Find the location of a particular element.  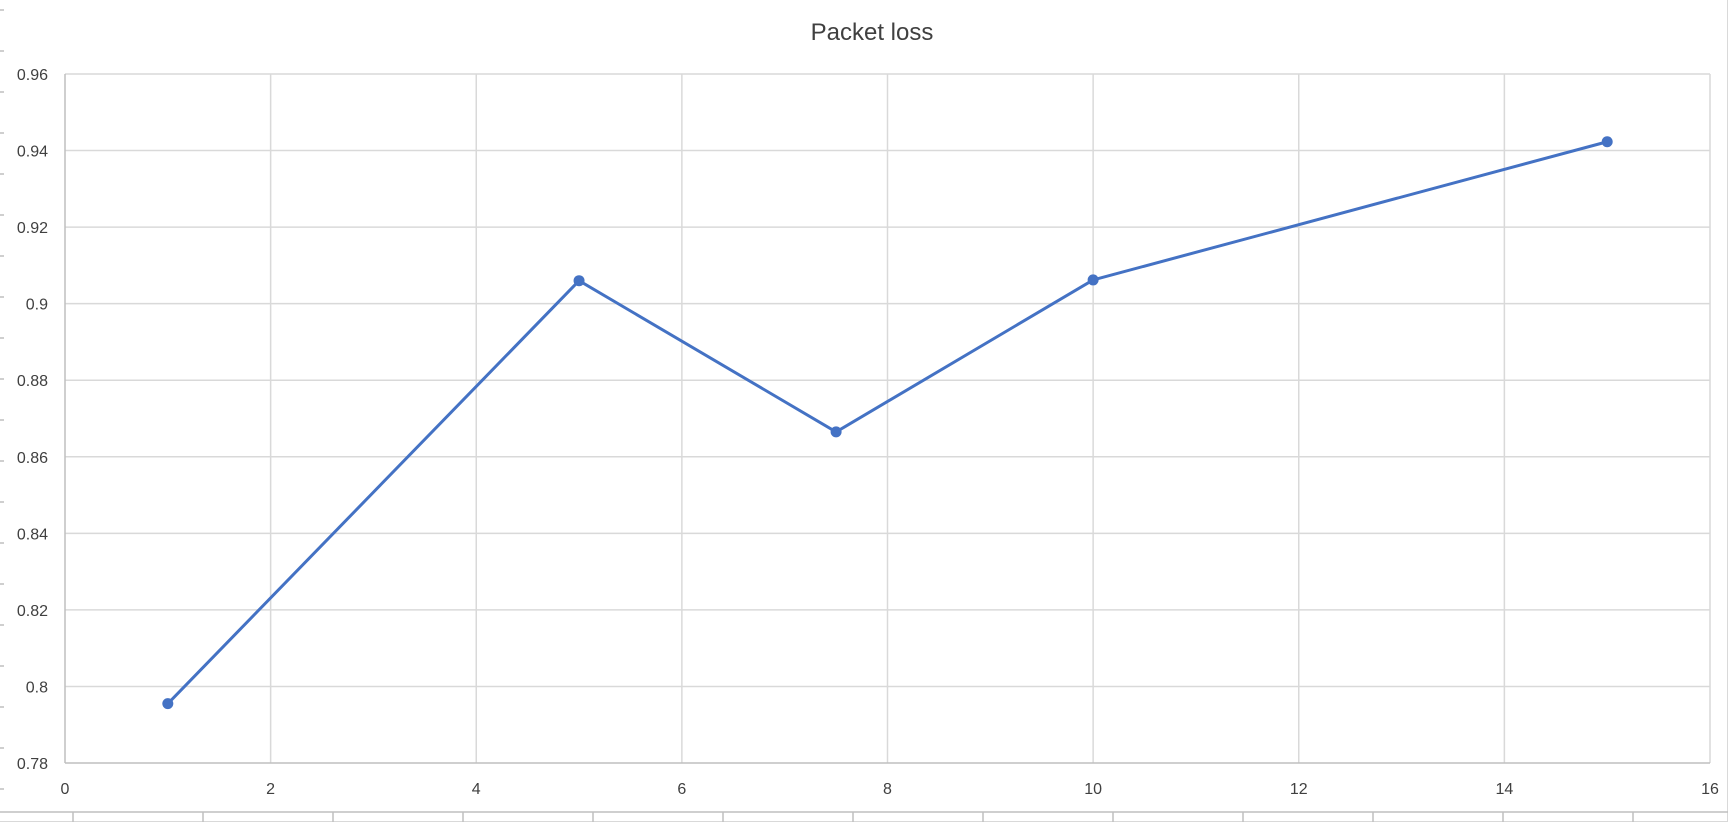

y-tick-label: 0.78 is located at coordinates (32, 764).